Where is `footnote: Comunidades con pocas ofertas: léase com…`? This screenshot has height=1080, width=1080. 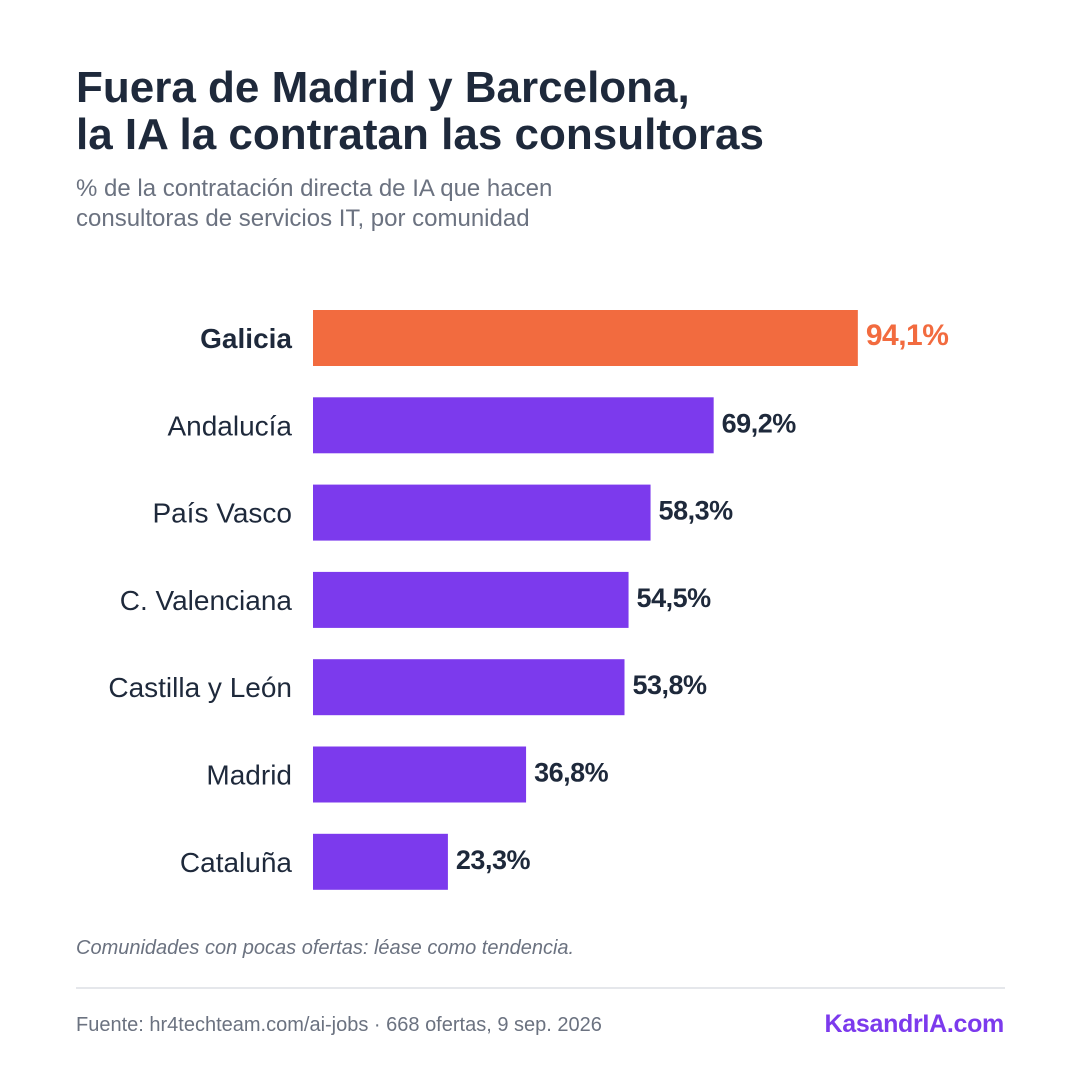 footnote: Comunidades con pocas ofertas: léase com… is located at coordinates (325, 948).